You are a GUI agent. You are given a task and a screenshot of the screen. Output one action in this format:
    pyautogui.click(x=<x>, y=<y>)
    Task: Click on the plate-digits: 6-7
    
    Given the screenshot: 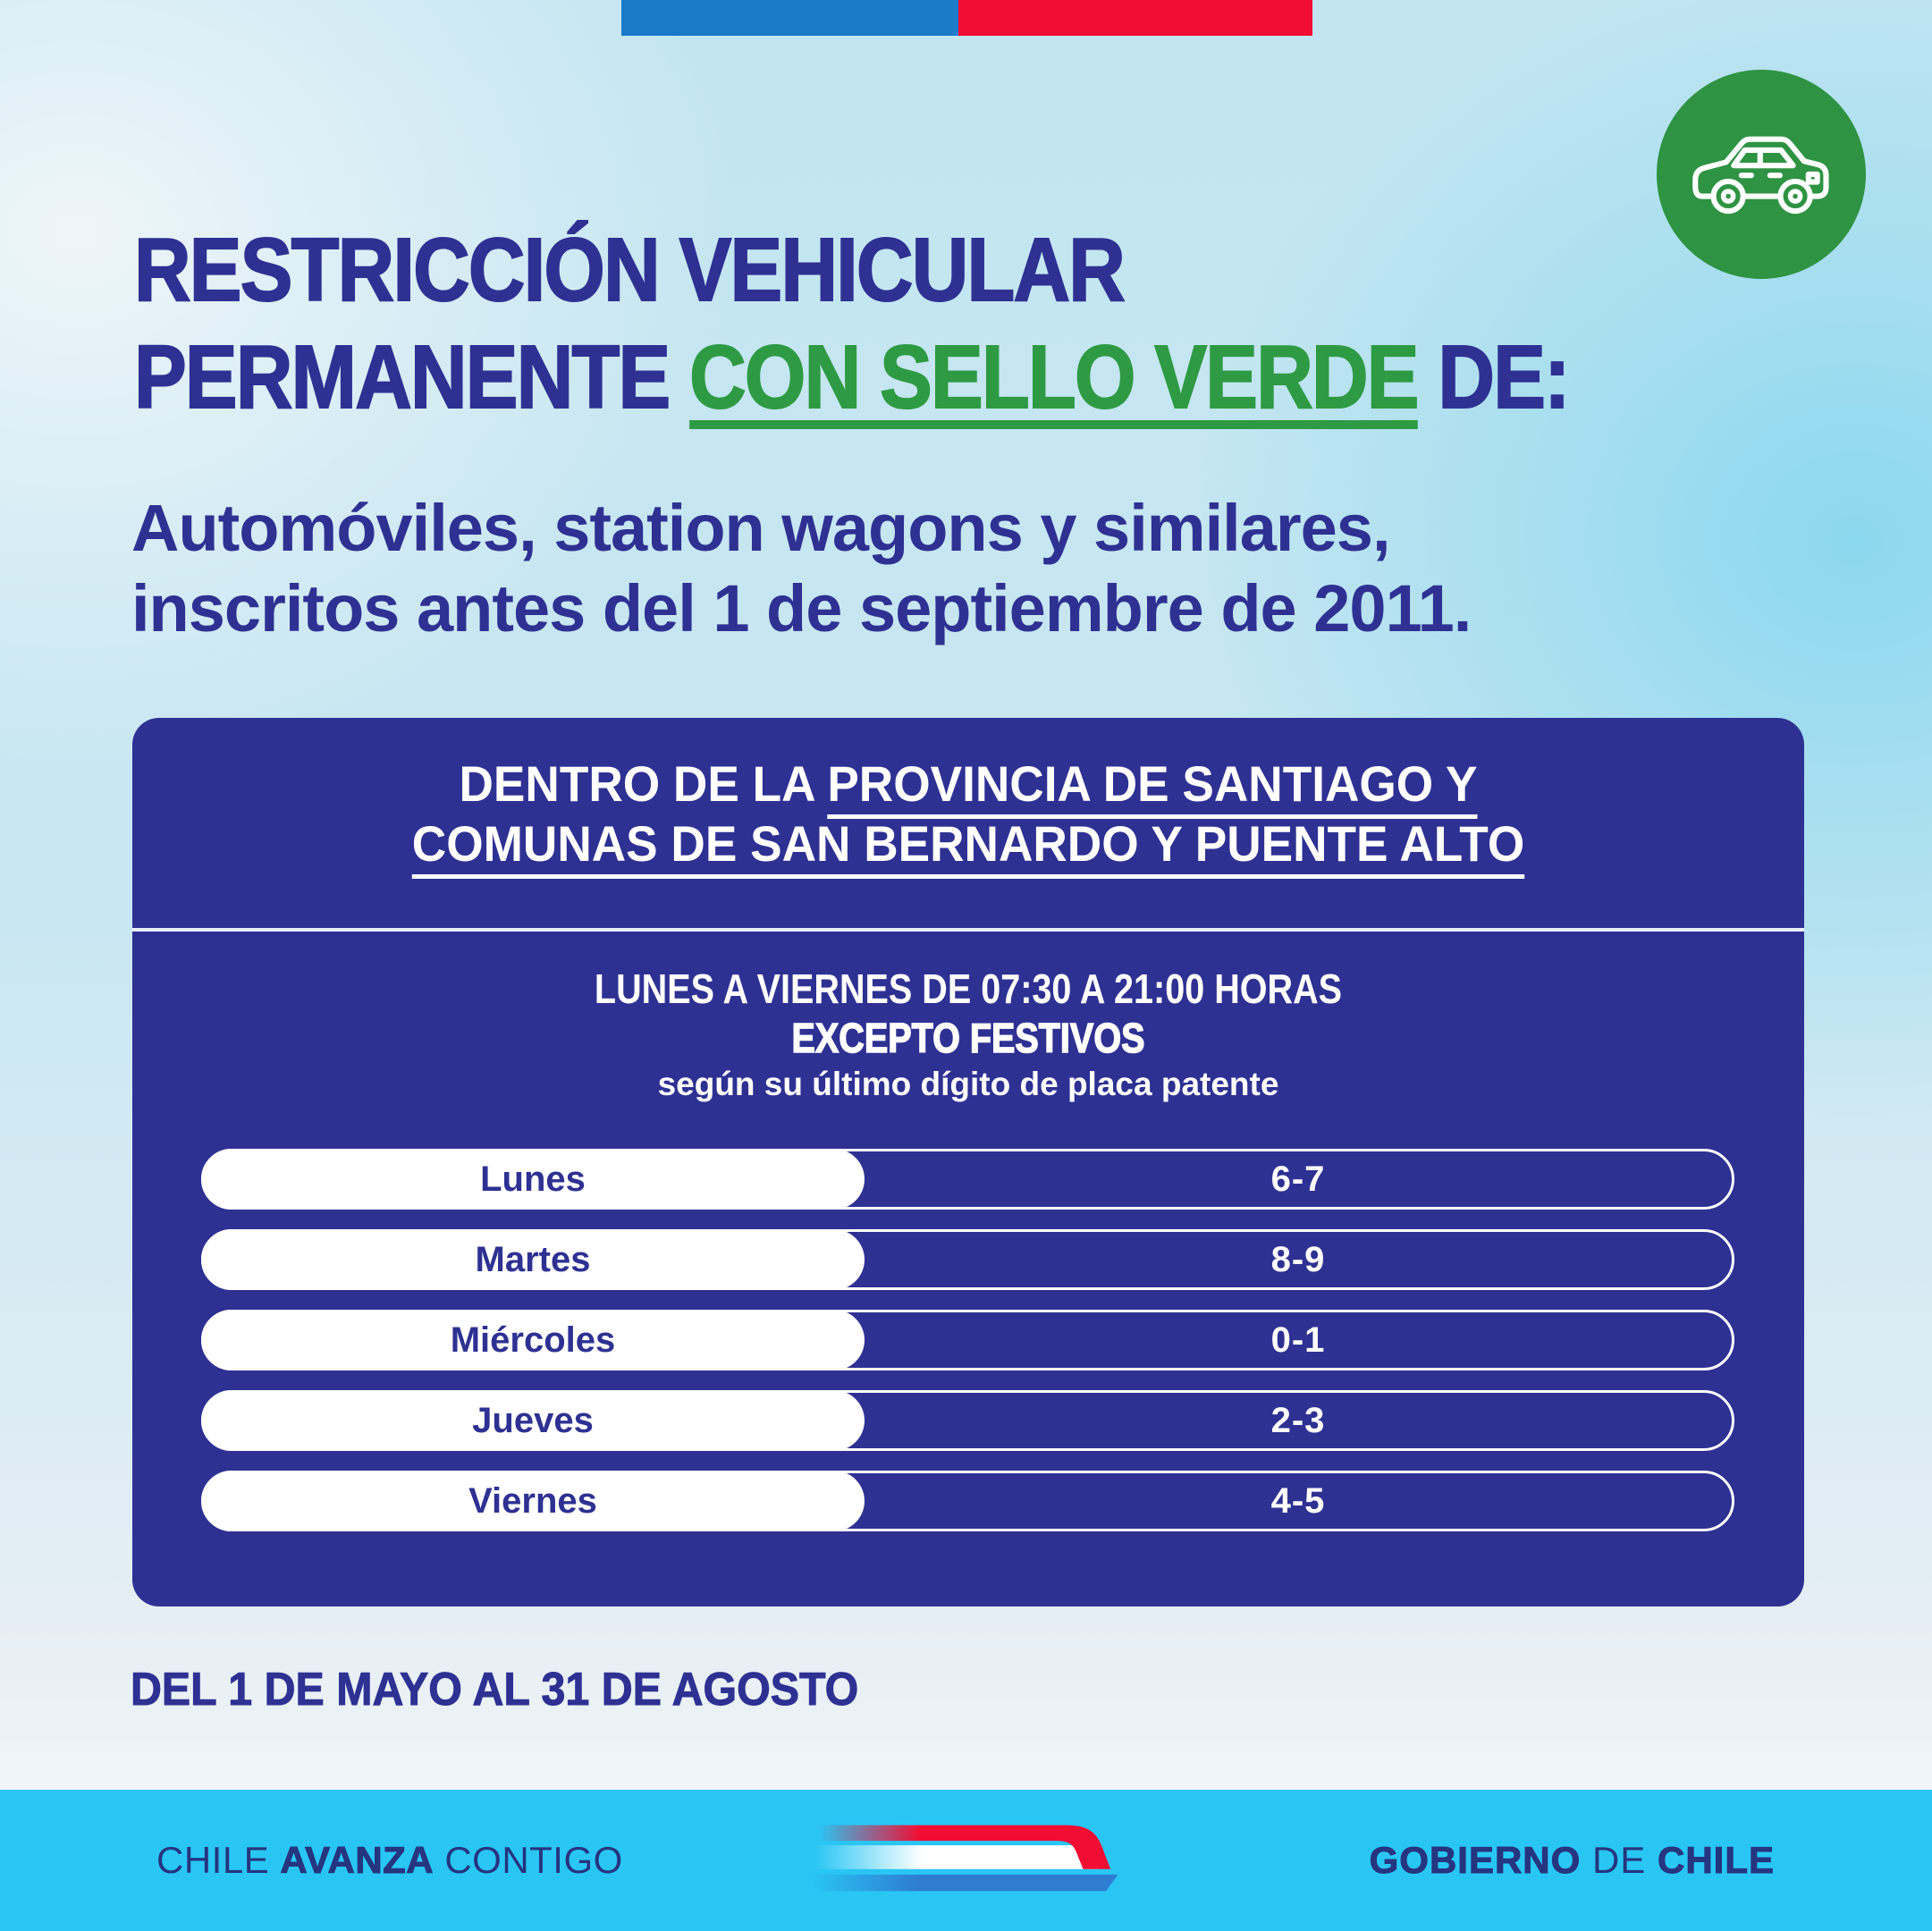 What is the action you would take?
    pyautogui.click(x=1298, y=1179)
    